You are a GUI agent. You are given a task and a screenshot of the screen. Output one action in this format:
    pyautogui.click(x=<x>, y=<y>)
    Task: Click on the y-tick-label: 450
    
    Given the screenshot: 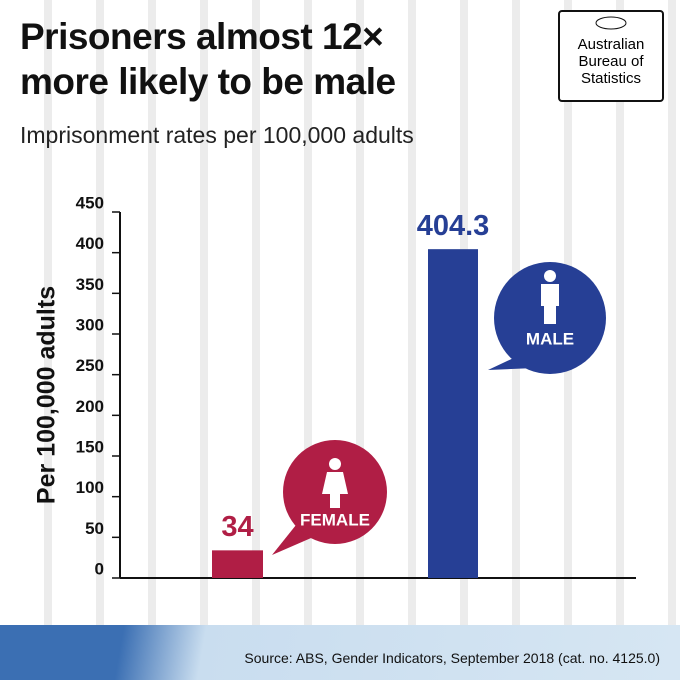 What is the action you would take?
    pyautogui.click(x=90, y=202)
    